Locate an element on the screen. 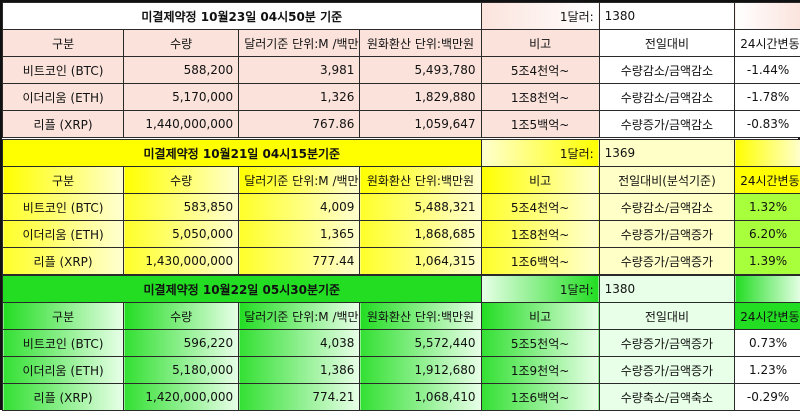 This screenshot has width=800, height=411. krw-cell: 5,488,321 is located at coordinates (420, 207).